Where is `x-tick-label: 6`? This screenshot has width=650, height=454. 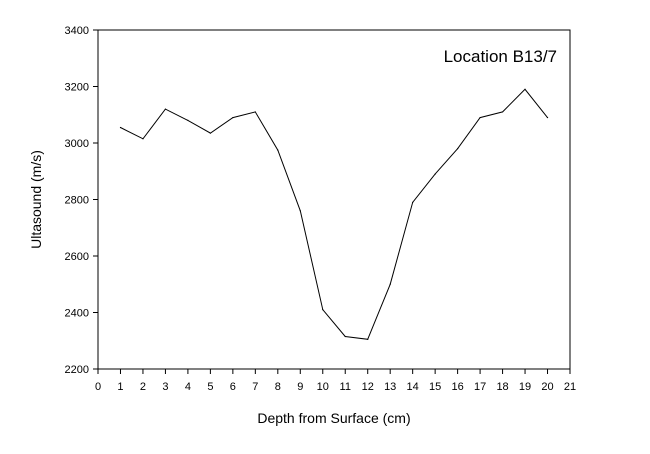 x-tick-label: 6 is located at coordinates (233, 387).